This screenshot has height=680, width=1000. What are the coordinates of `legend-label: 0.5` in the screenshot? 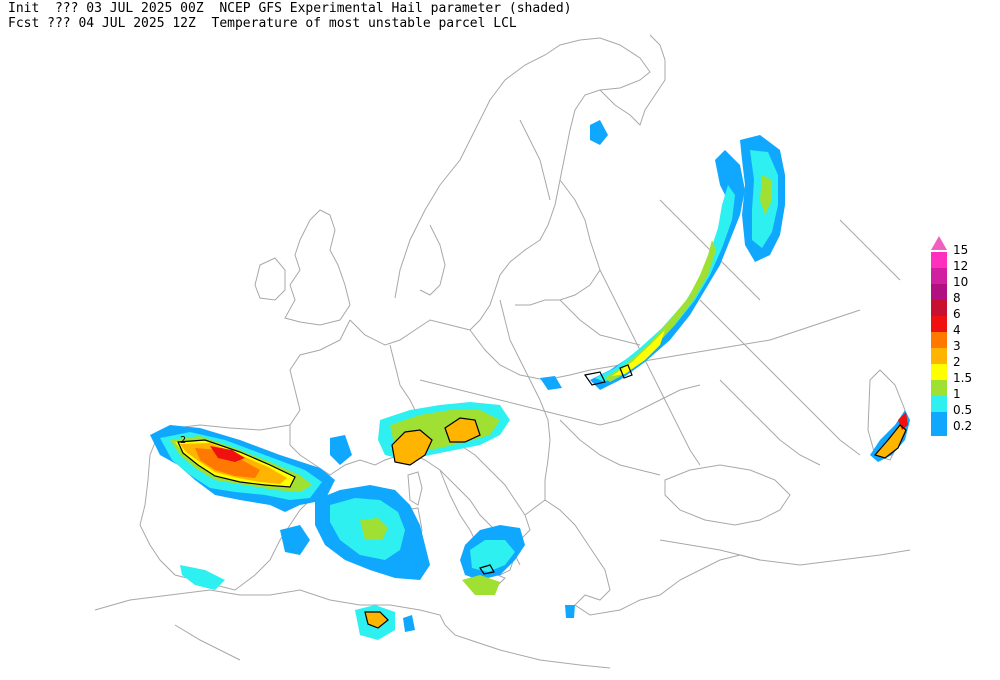 It's located at (963, 410).